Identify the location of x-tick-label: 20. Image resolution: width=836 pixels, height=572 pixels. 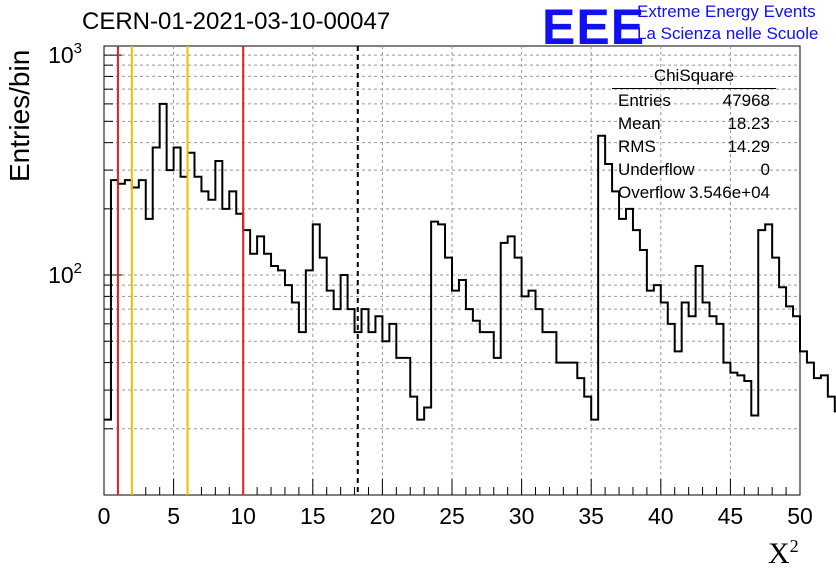
(383, 516).